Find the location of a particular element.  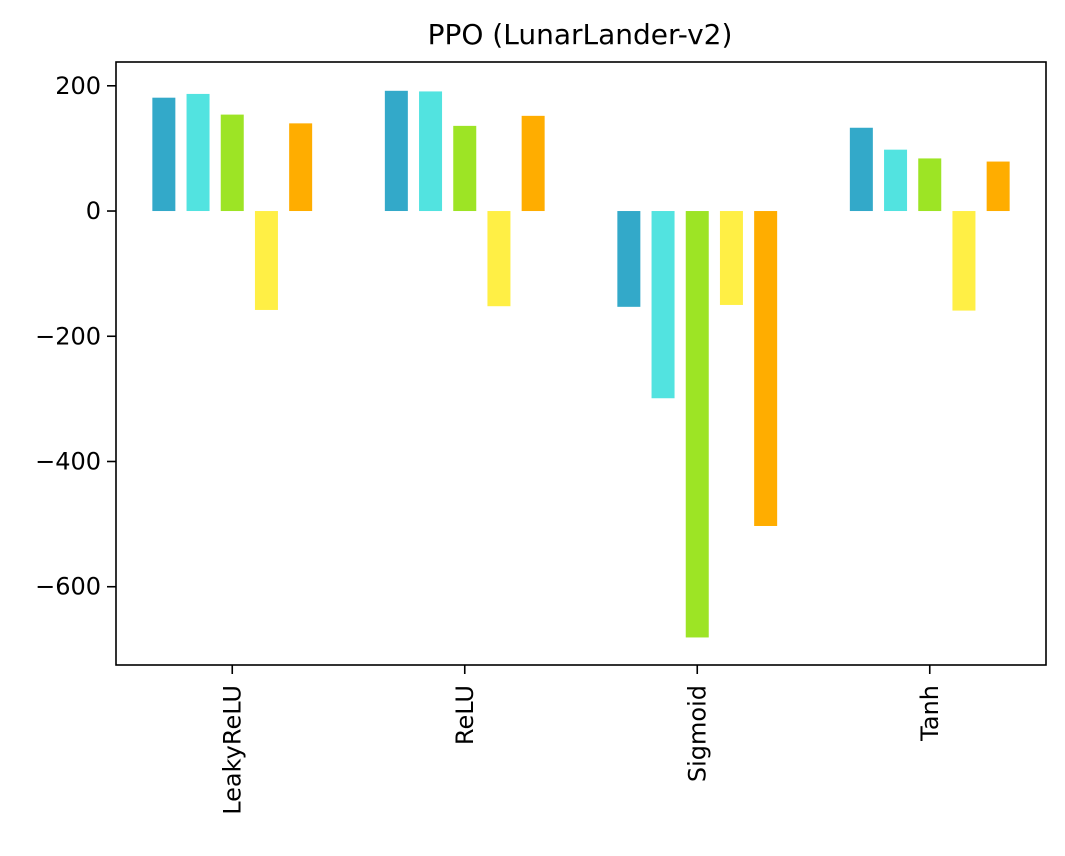

chart-title: PPO (LunarLander-v2) is located at coordinates (580, 34).